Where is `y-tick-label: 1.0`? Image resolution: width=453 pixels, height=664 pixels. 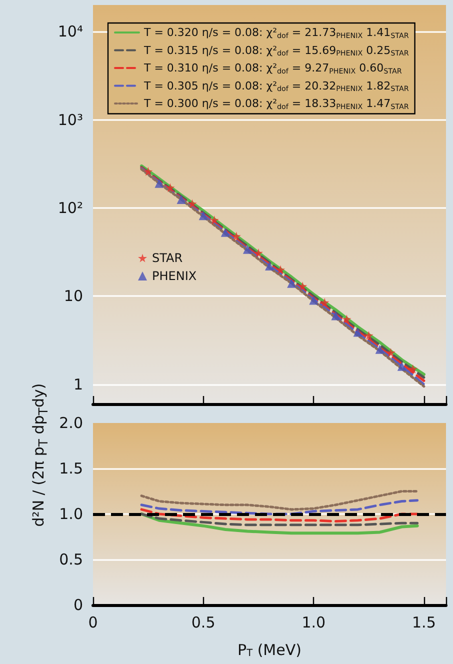 y-tick-label: 1.0 is located at coordinates (71, 514).